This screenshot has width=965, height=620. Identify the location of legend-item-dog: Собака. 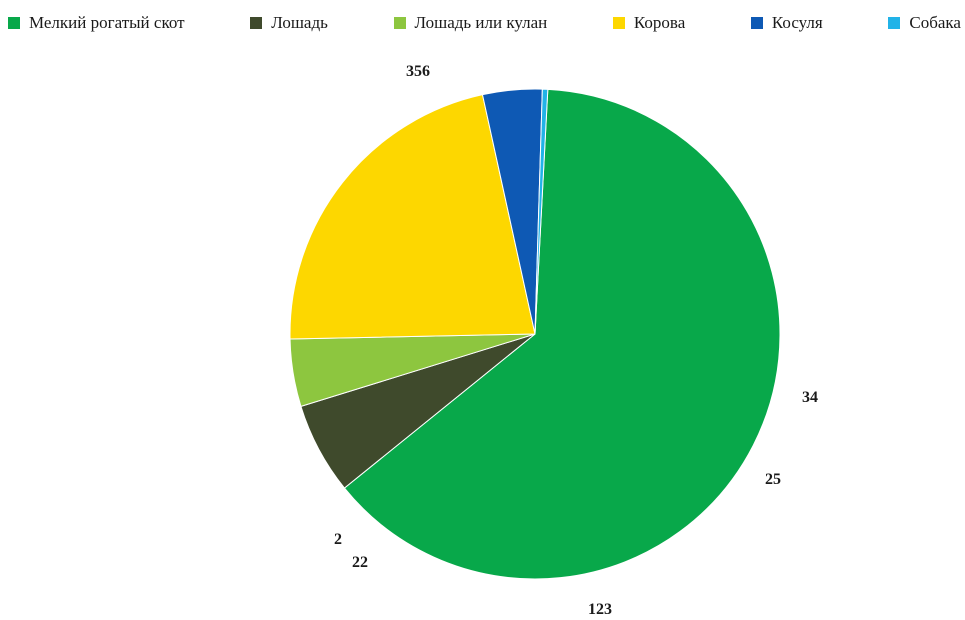
(924, 23).